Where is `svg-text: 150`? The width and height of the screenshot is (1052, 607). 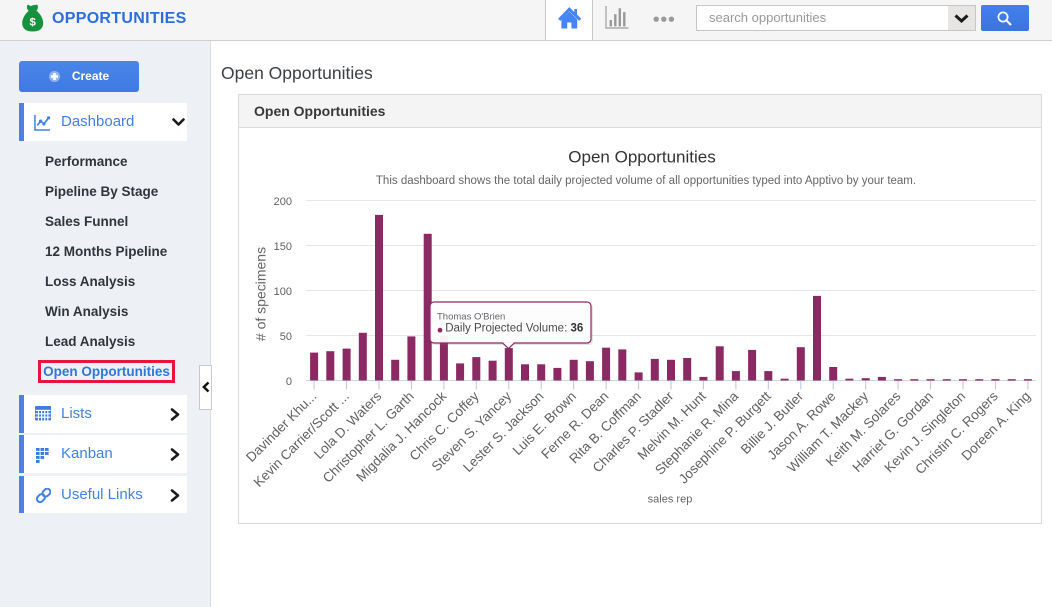 svg-text: 150 is located at coordinates (283, 247).